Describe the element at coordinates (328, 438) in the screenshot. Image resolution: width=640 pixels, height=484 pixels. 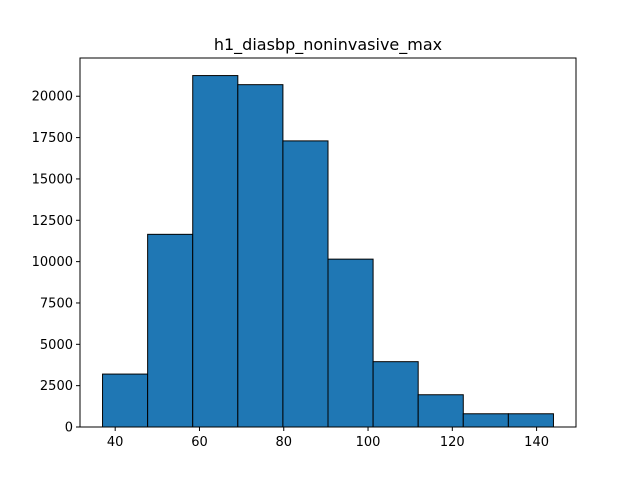
I see `x-axis: 40 60 80 100 120 140` at that location.